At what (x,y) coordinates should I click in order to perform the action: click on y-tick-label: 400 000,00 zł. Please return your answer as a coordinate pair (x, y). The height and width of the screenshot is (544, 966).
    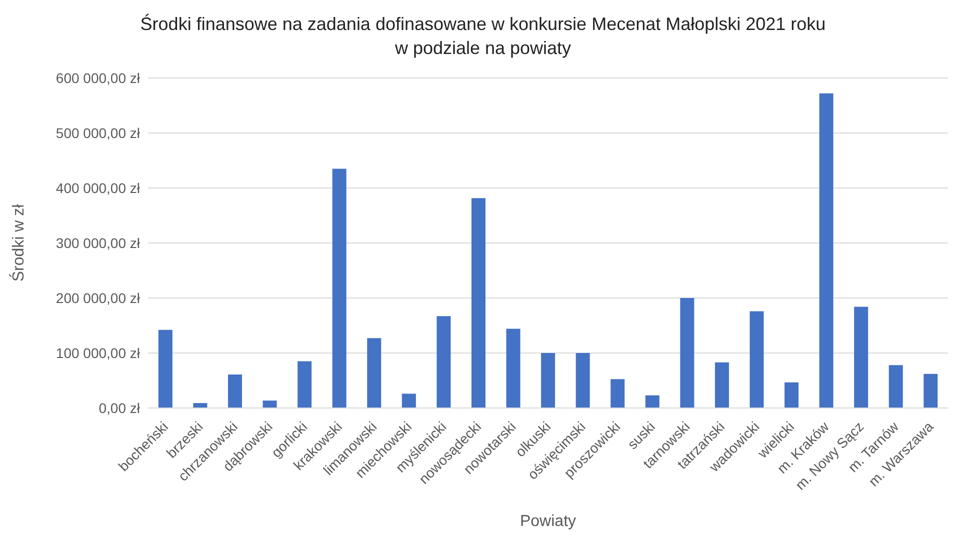
    Looking at the image, I should click on (98, 188).